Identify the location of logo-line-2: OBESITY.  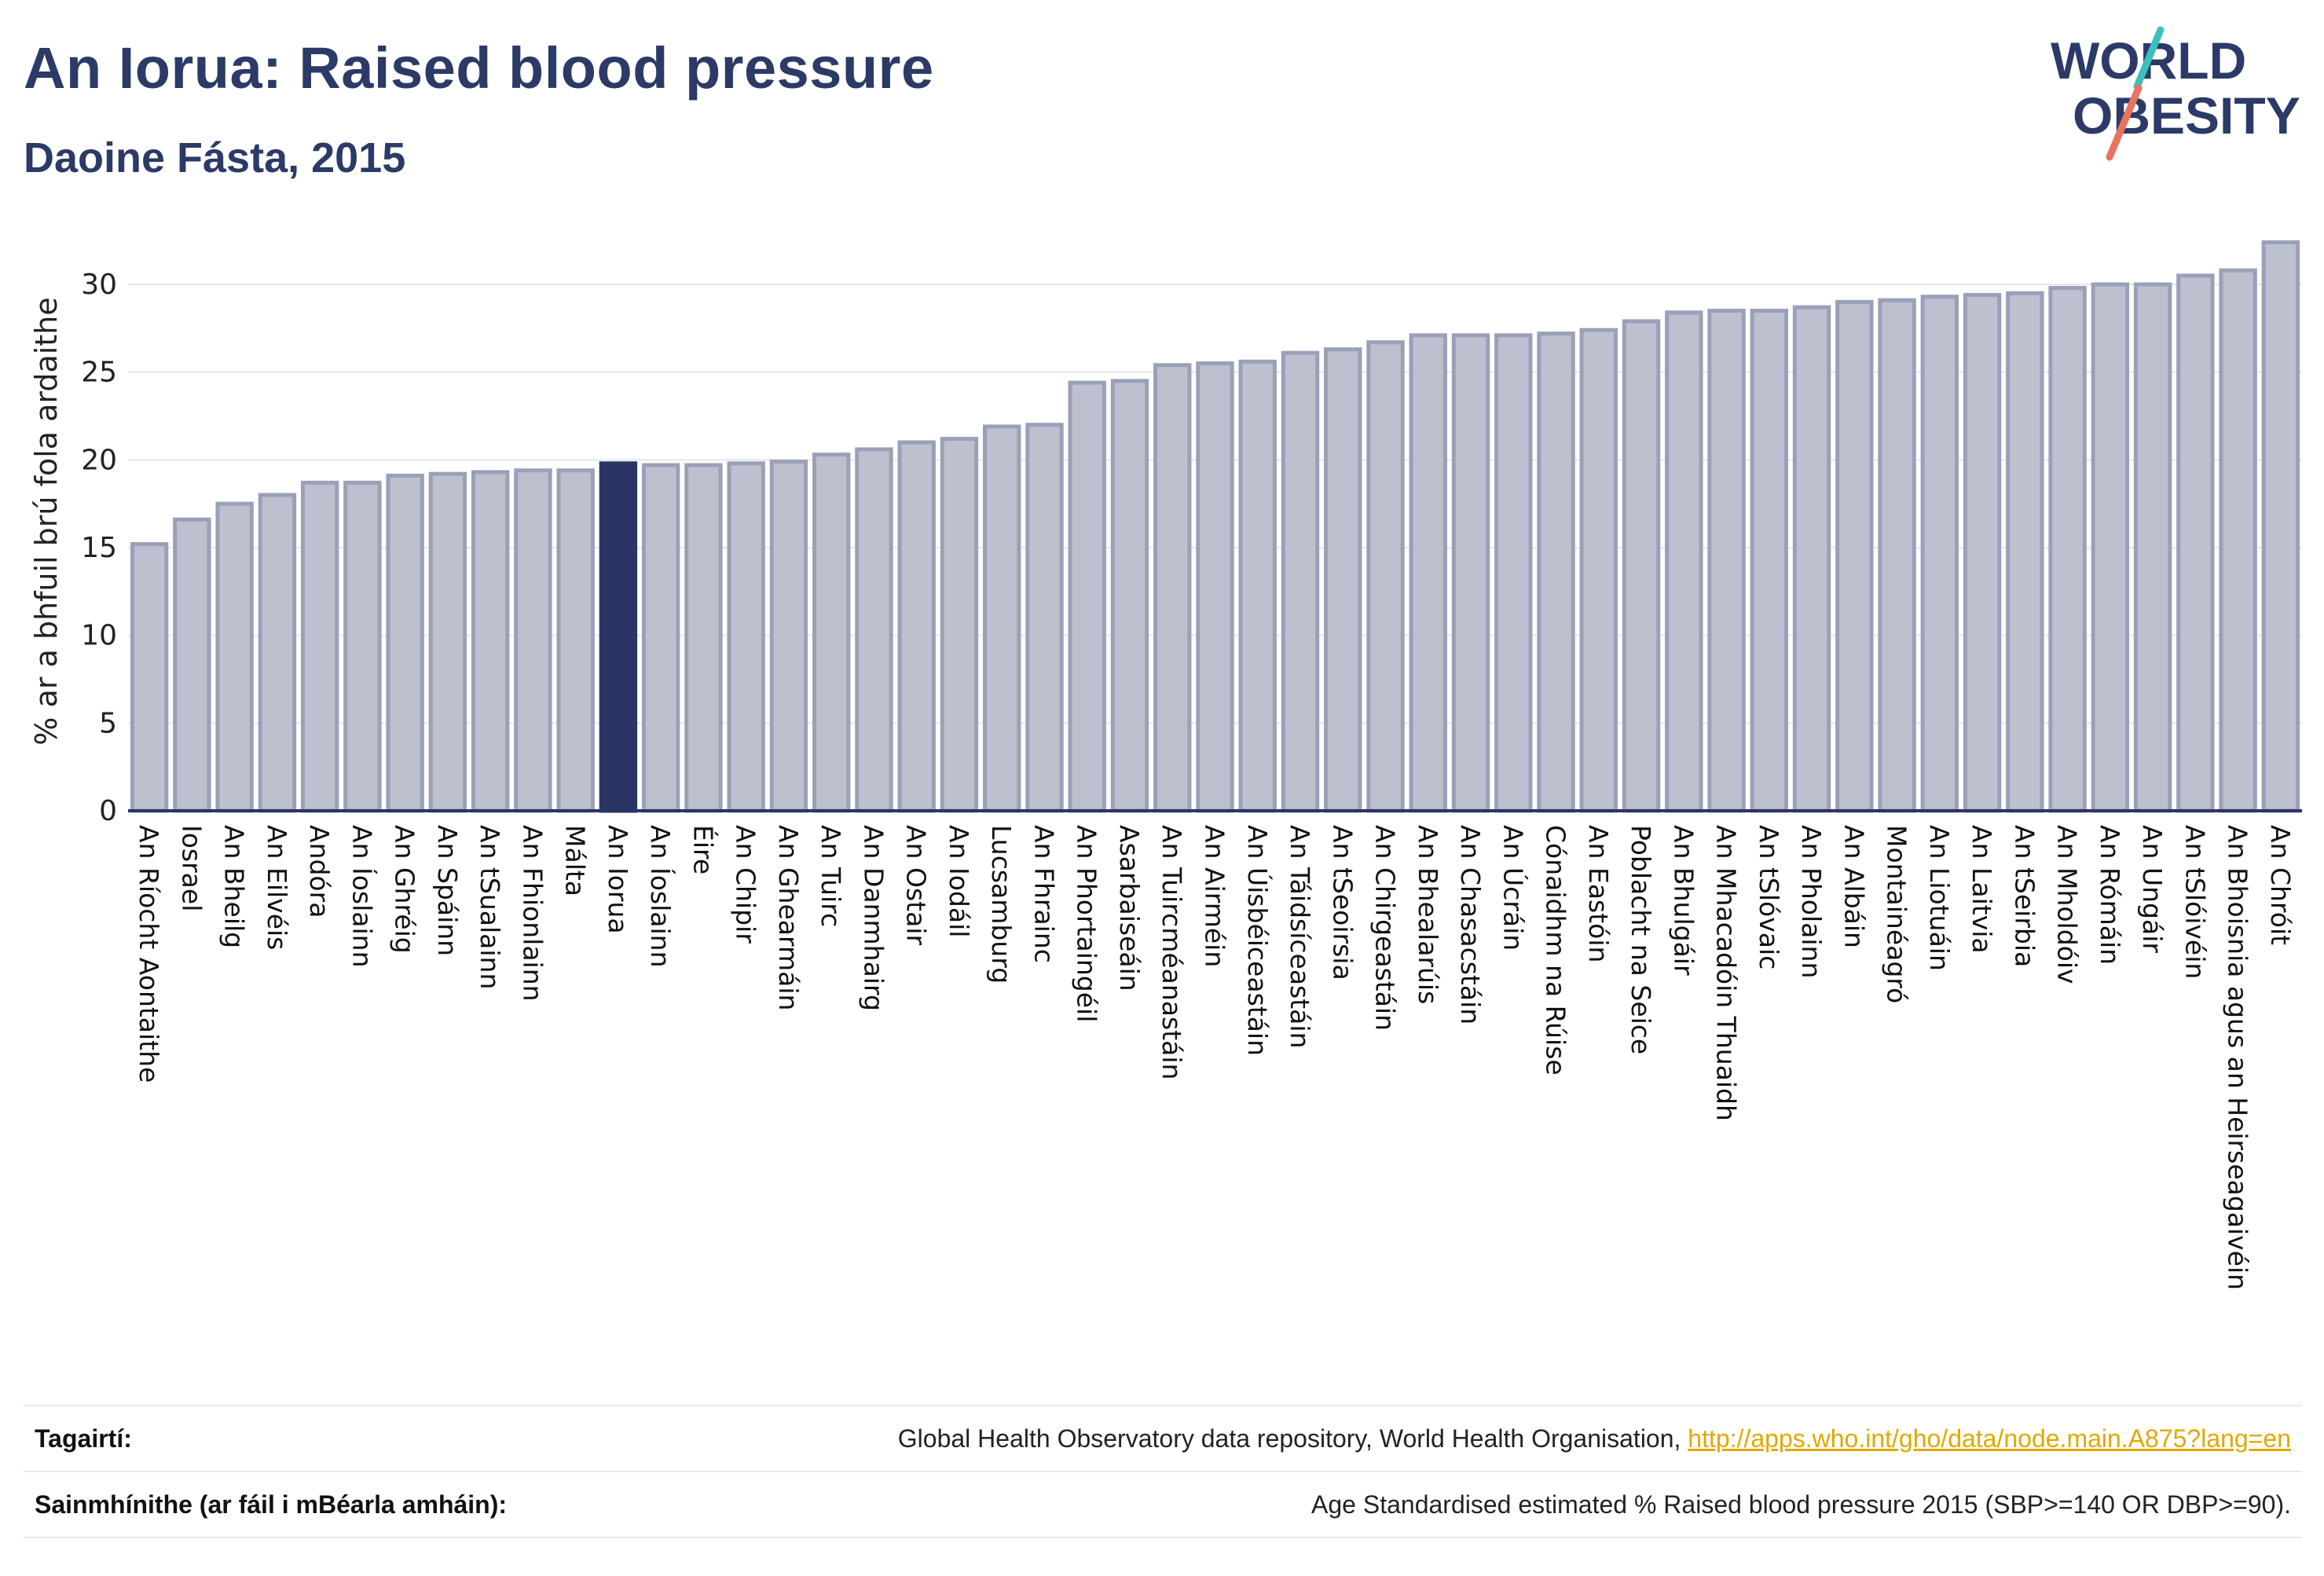
(2186, 115).